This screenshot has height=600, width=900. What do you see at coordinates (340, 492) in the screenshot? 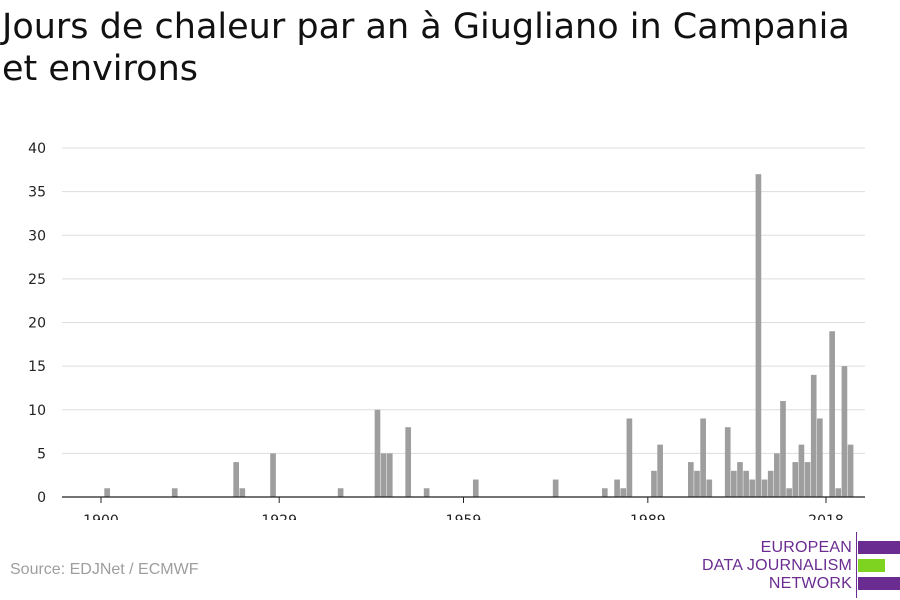
I see `bar-1939` at bounding box center [340, 492].